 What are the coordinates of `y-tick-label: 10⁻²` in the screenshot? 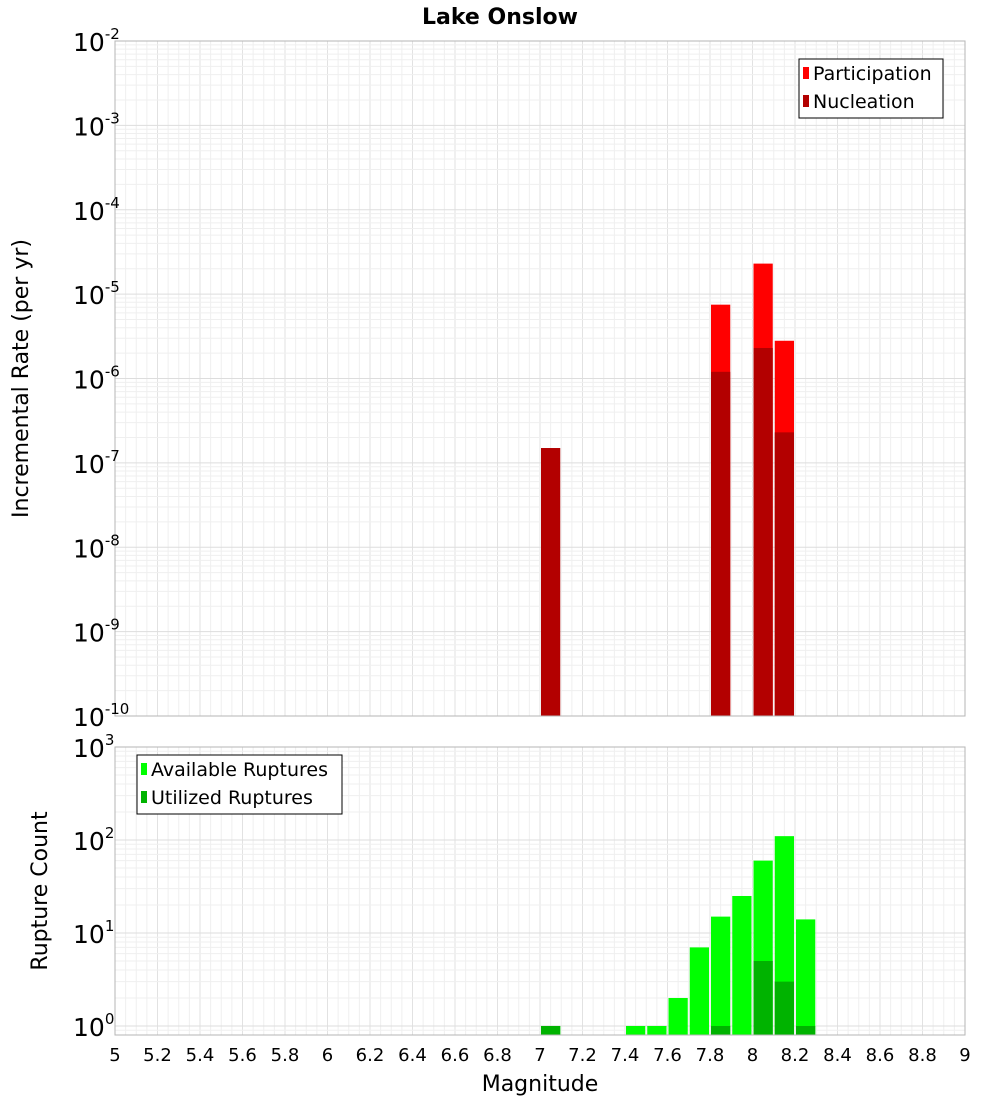 It's located at (96, 41).